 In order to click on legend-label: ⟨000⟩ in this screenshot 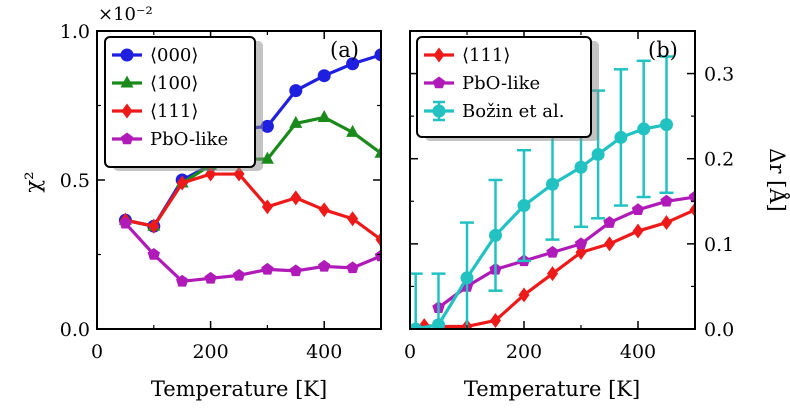, I will do `click(174, 55)`.